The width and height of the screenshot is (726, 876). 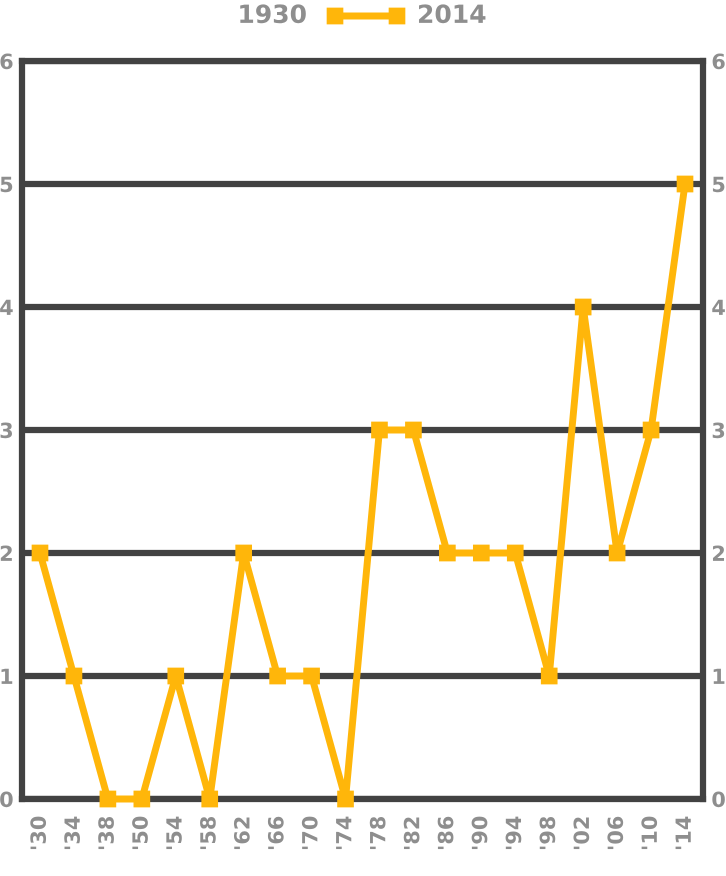 What do you see at coordinates (718, 307) in the screenshot?
I see `y2-tick-label: 4` at bounding box center [718, 307].